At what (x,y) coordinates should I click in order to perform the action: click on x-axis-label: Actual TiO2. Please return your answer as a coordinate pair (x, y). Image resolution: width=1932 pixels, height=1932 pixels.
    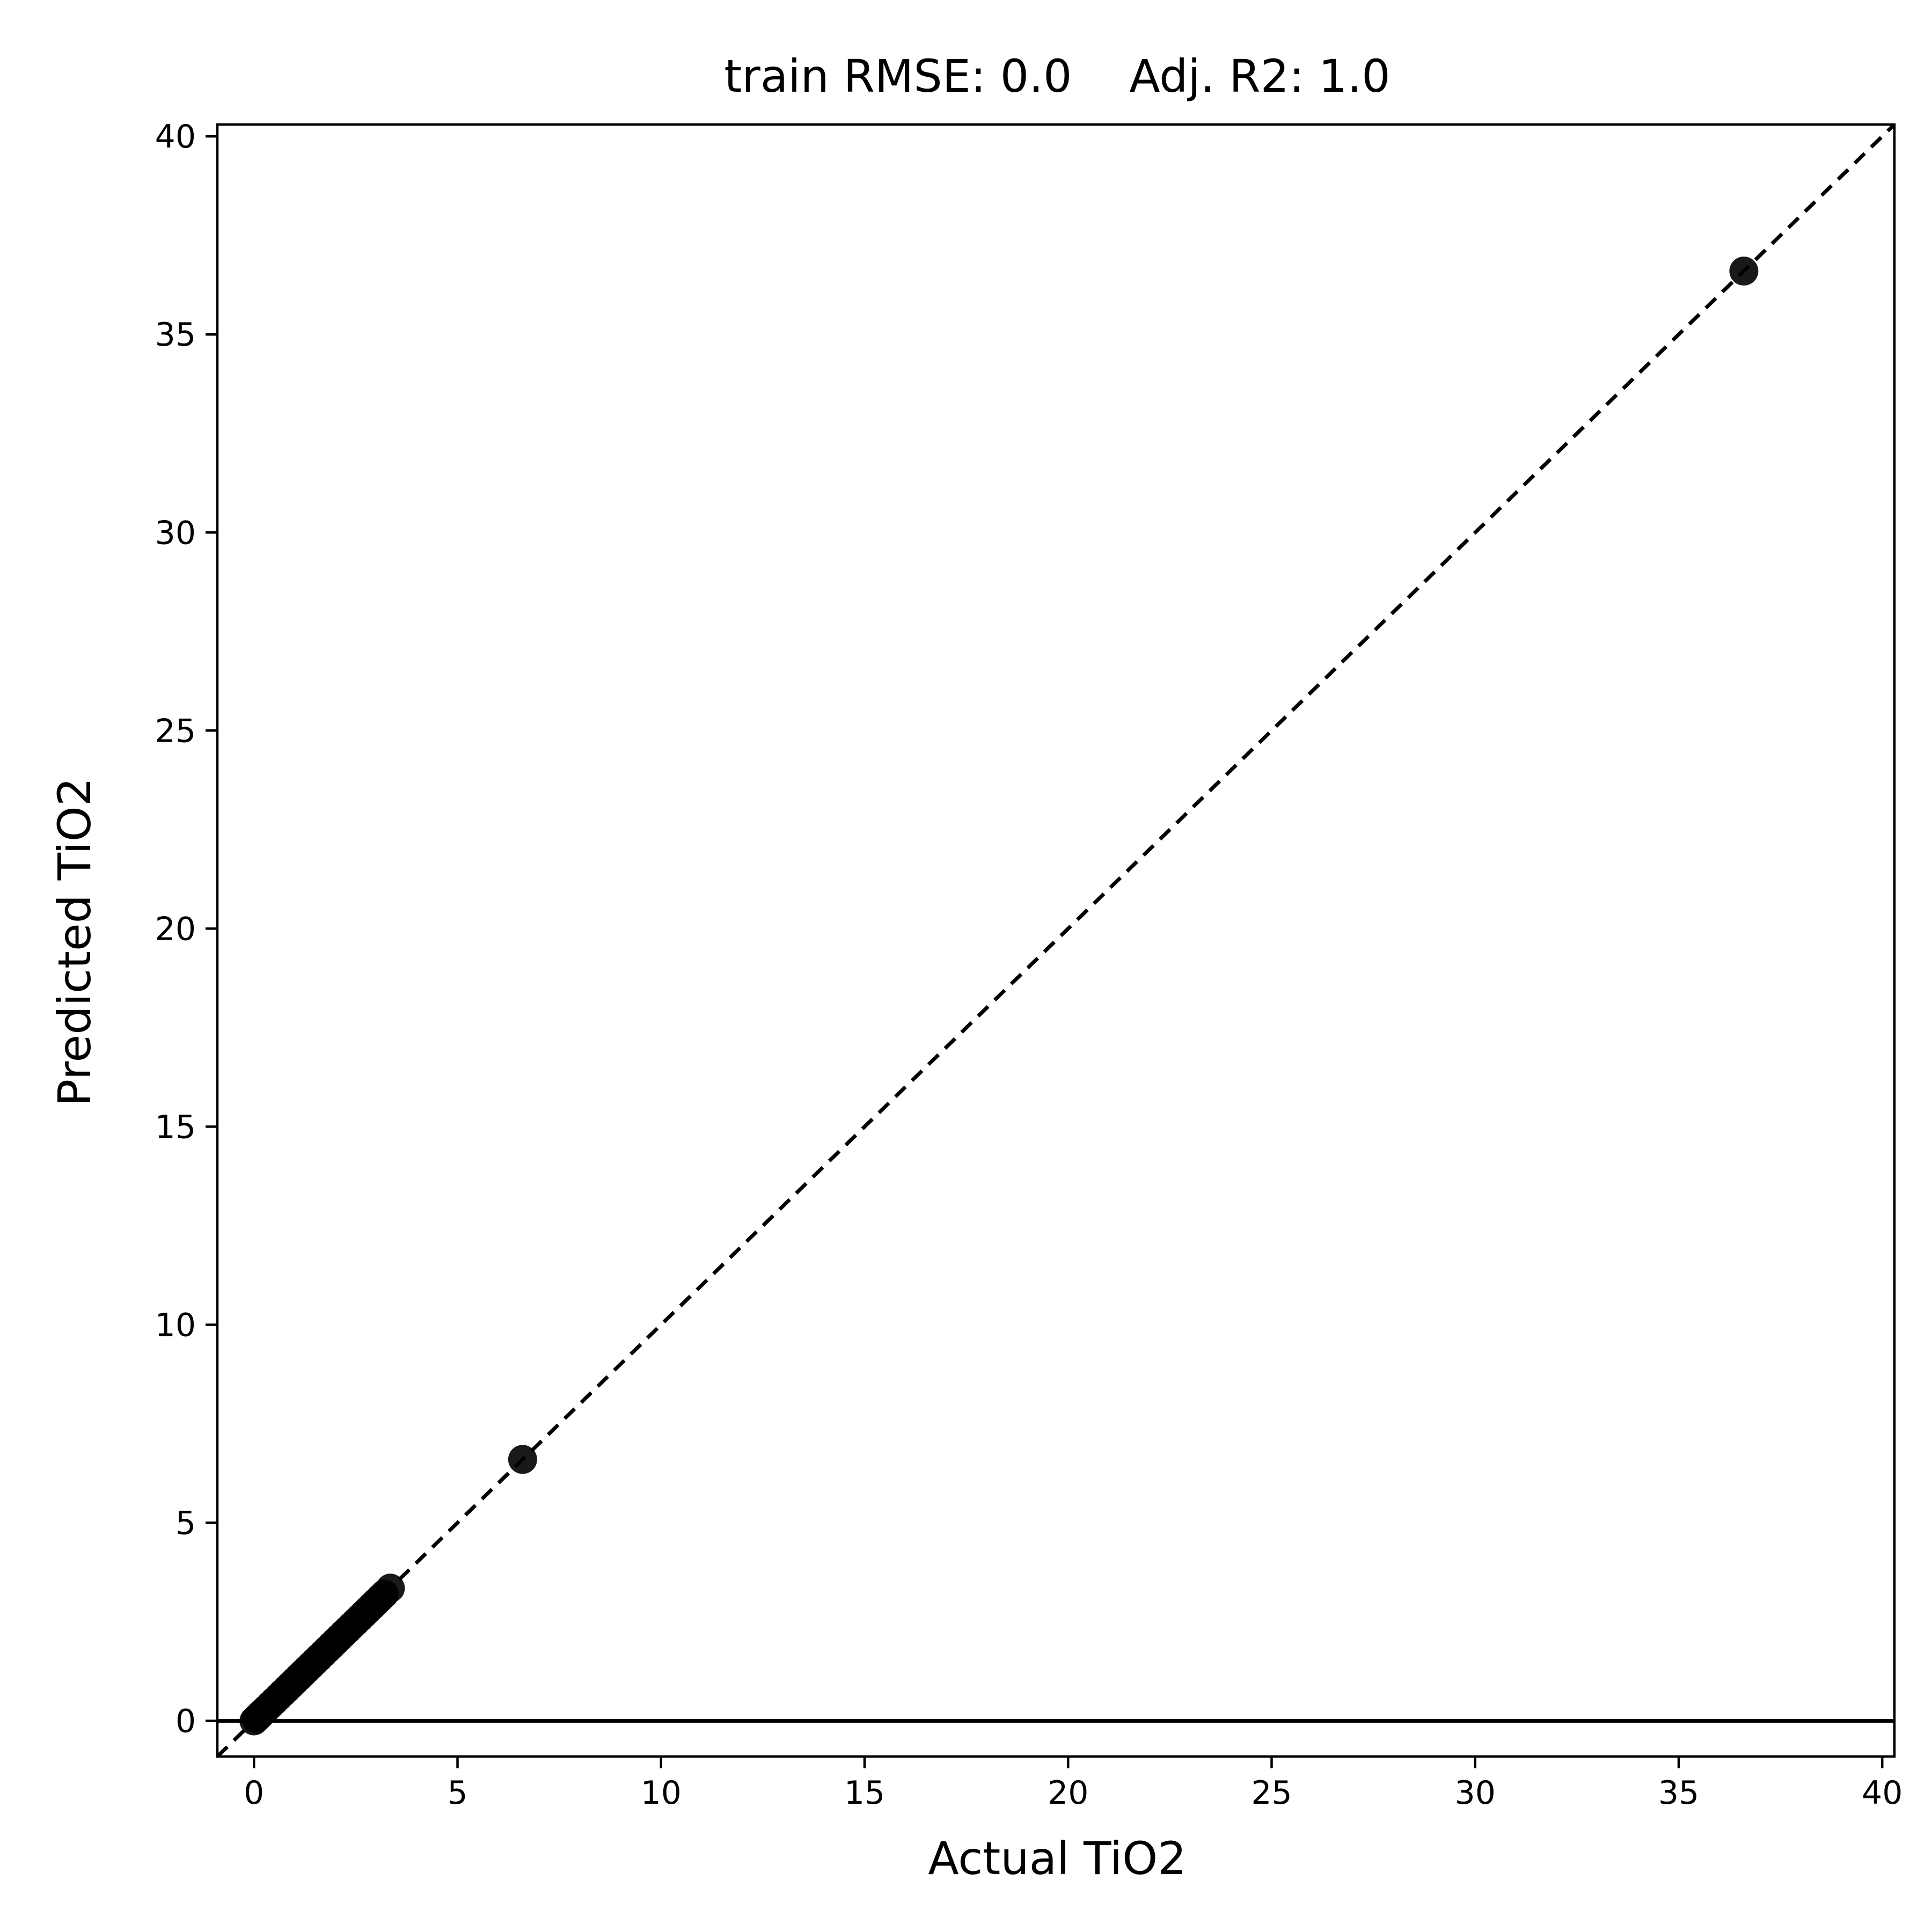
    Looking at the image, I should click on (1057, 1858).